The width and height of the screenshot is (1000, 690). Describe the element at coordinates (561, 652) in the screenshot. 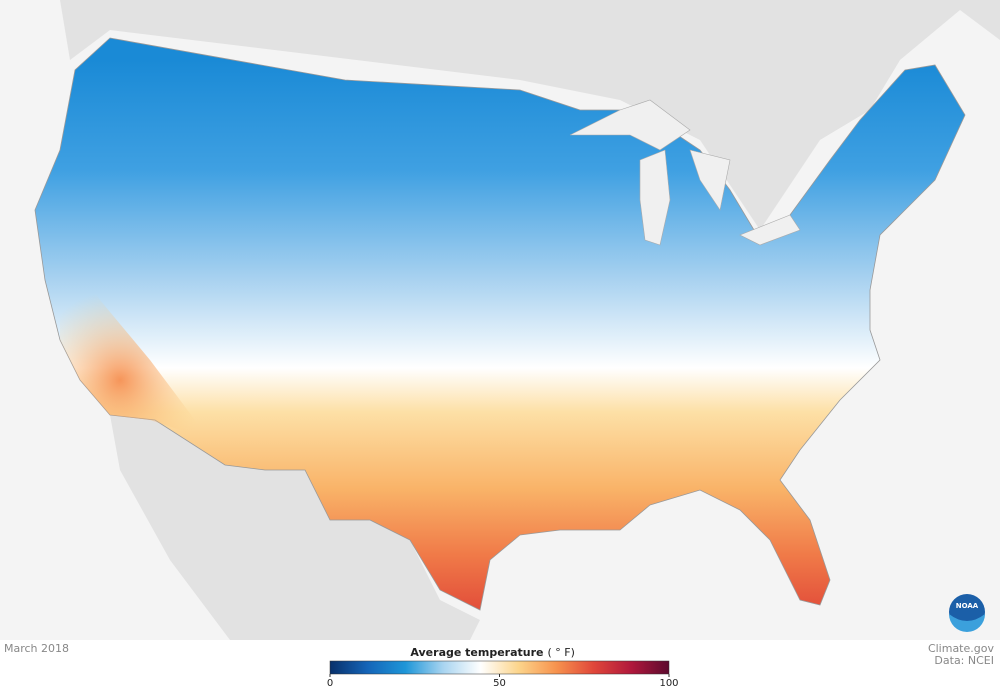

I see `legend-unit: ( ° F)` at that location.